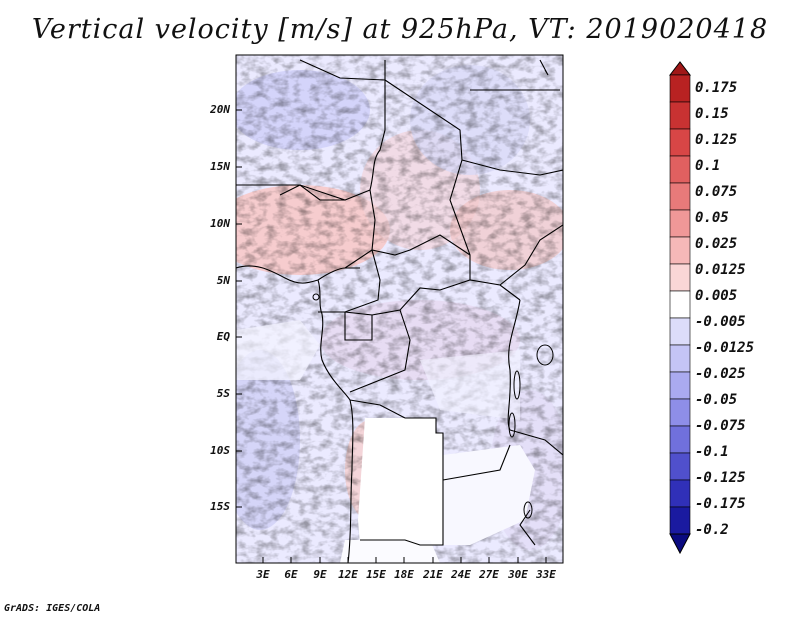 Image resolution: width=800 pixels, height=618 pixels. I want to click on colorbar-label: -0.2, so click(712, 530).